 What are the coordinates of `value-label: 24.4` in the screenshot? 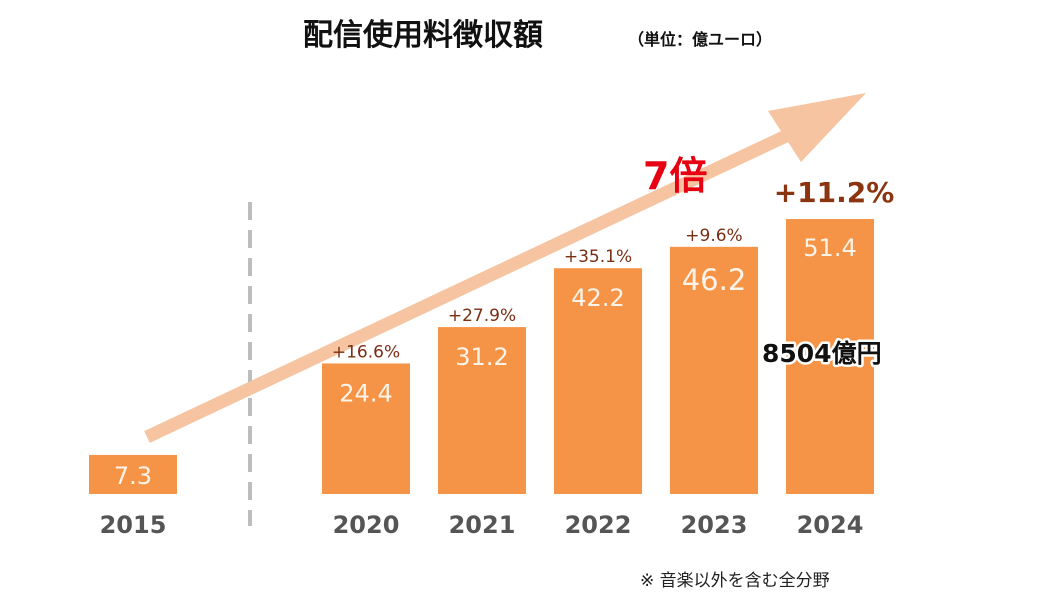 It's located at (365, 393).